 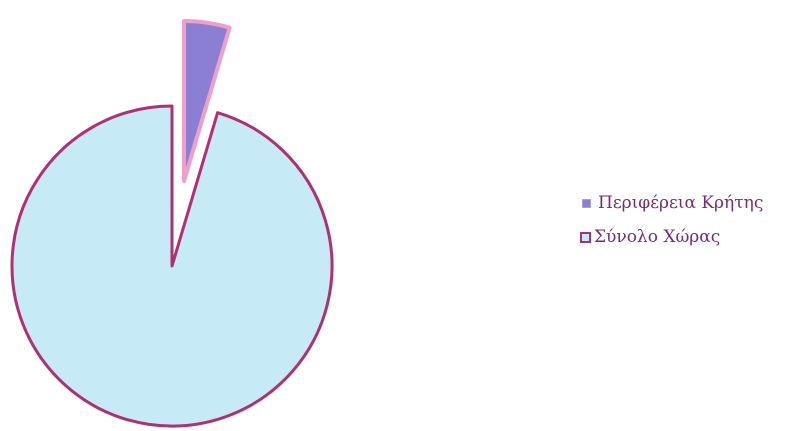 What do you see at coordinates (586, 203) in the screenshot?
I see `legend-swatch-crete` at bounding box center [586, 203].